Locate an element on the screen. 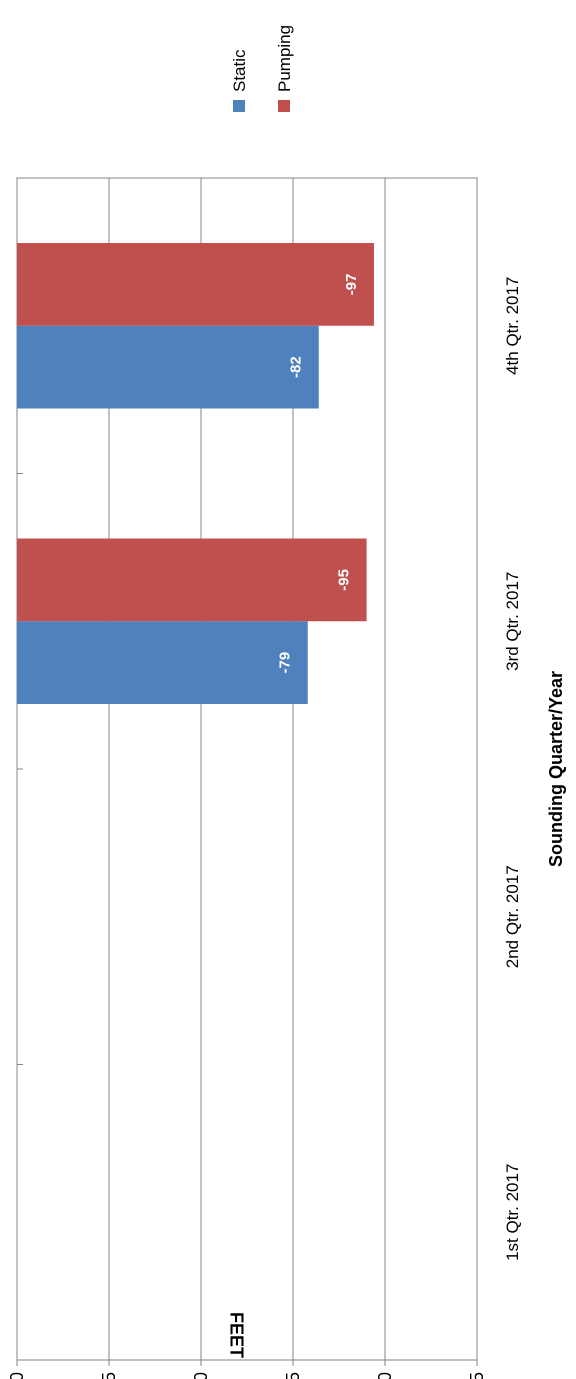  value-tick-label: -125 is located at coordinates (477, 1375).